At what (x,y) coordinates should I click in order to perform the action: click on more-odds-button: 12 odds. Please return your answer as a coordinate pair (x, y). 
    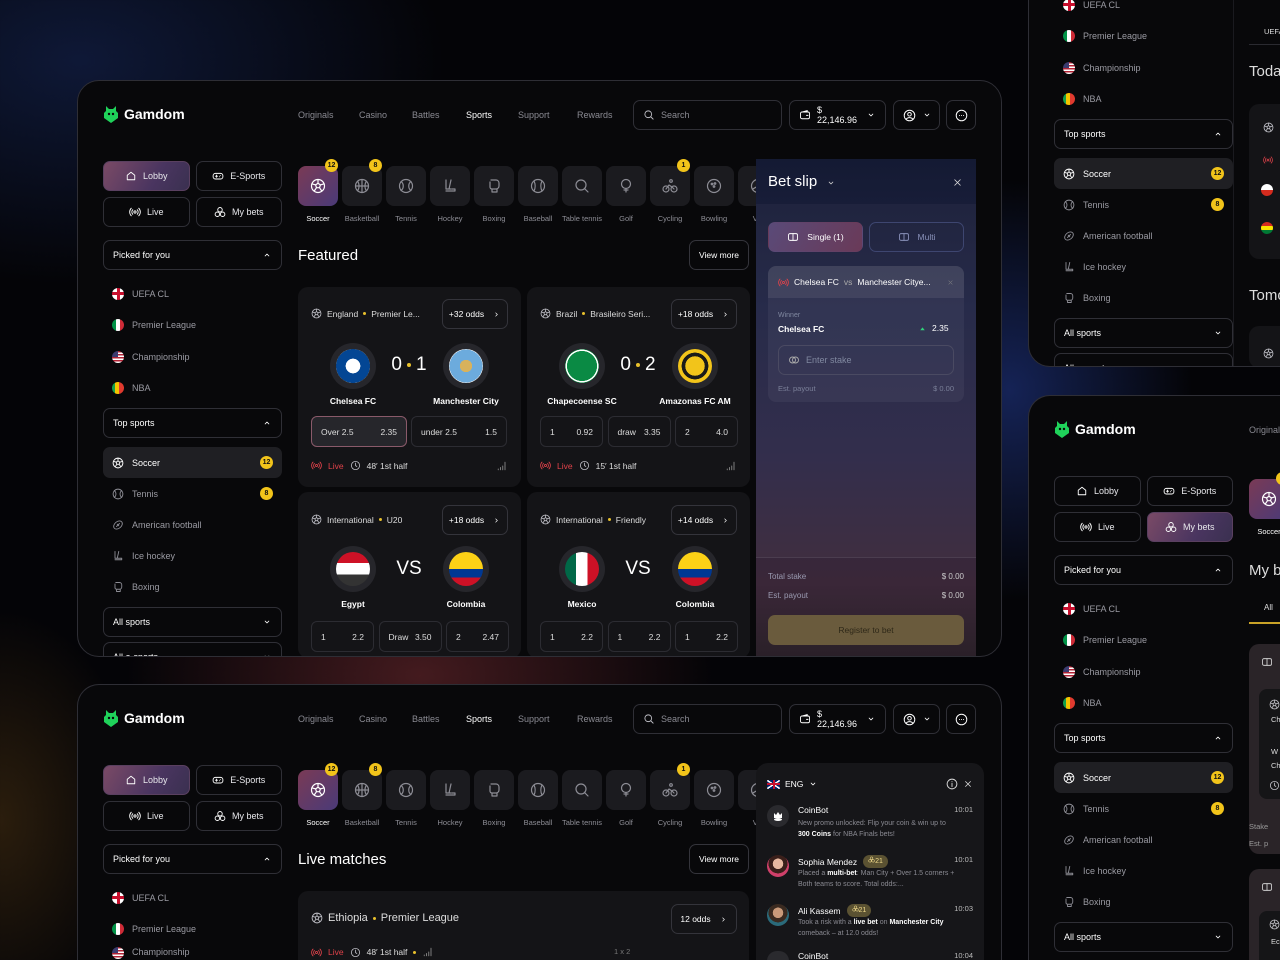
    Looking at the image, I should click on (704, 919).